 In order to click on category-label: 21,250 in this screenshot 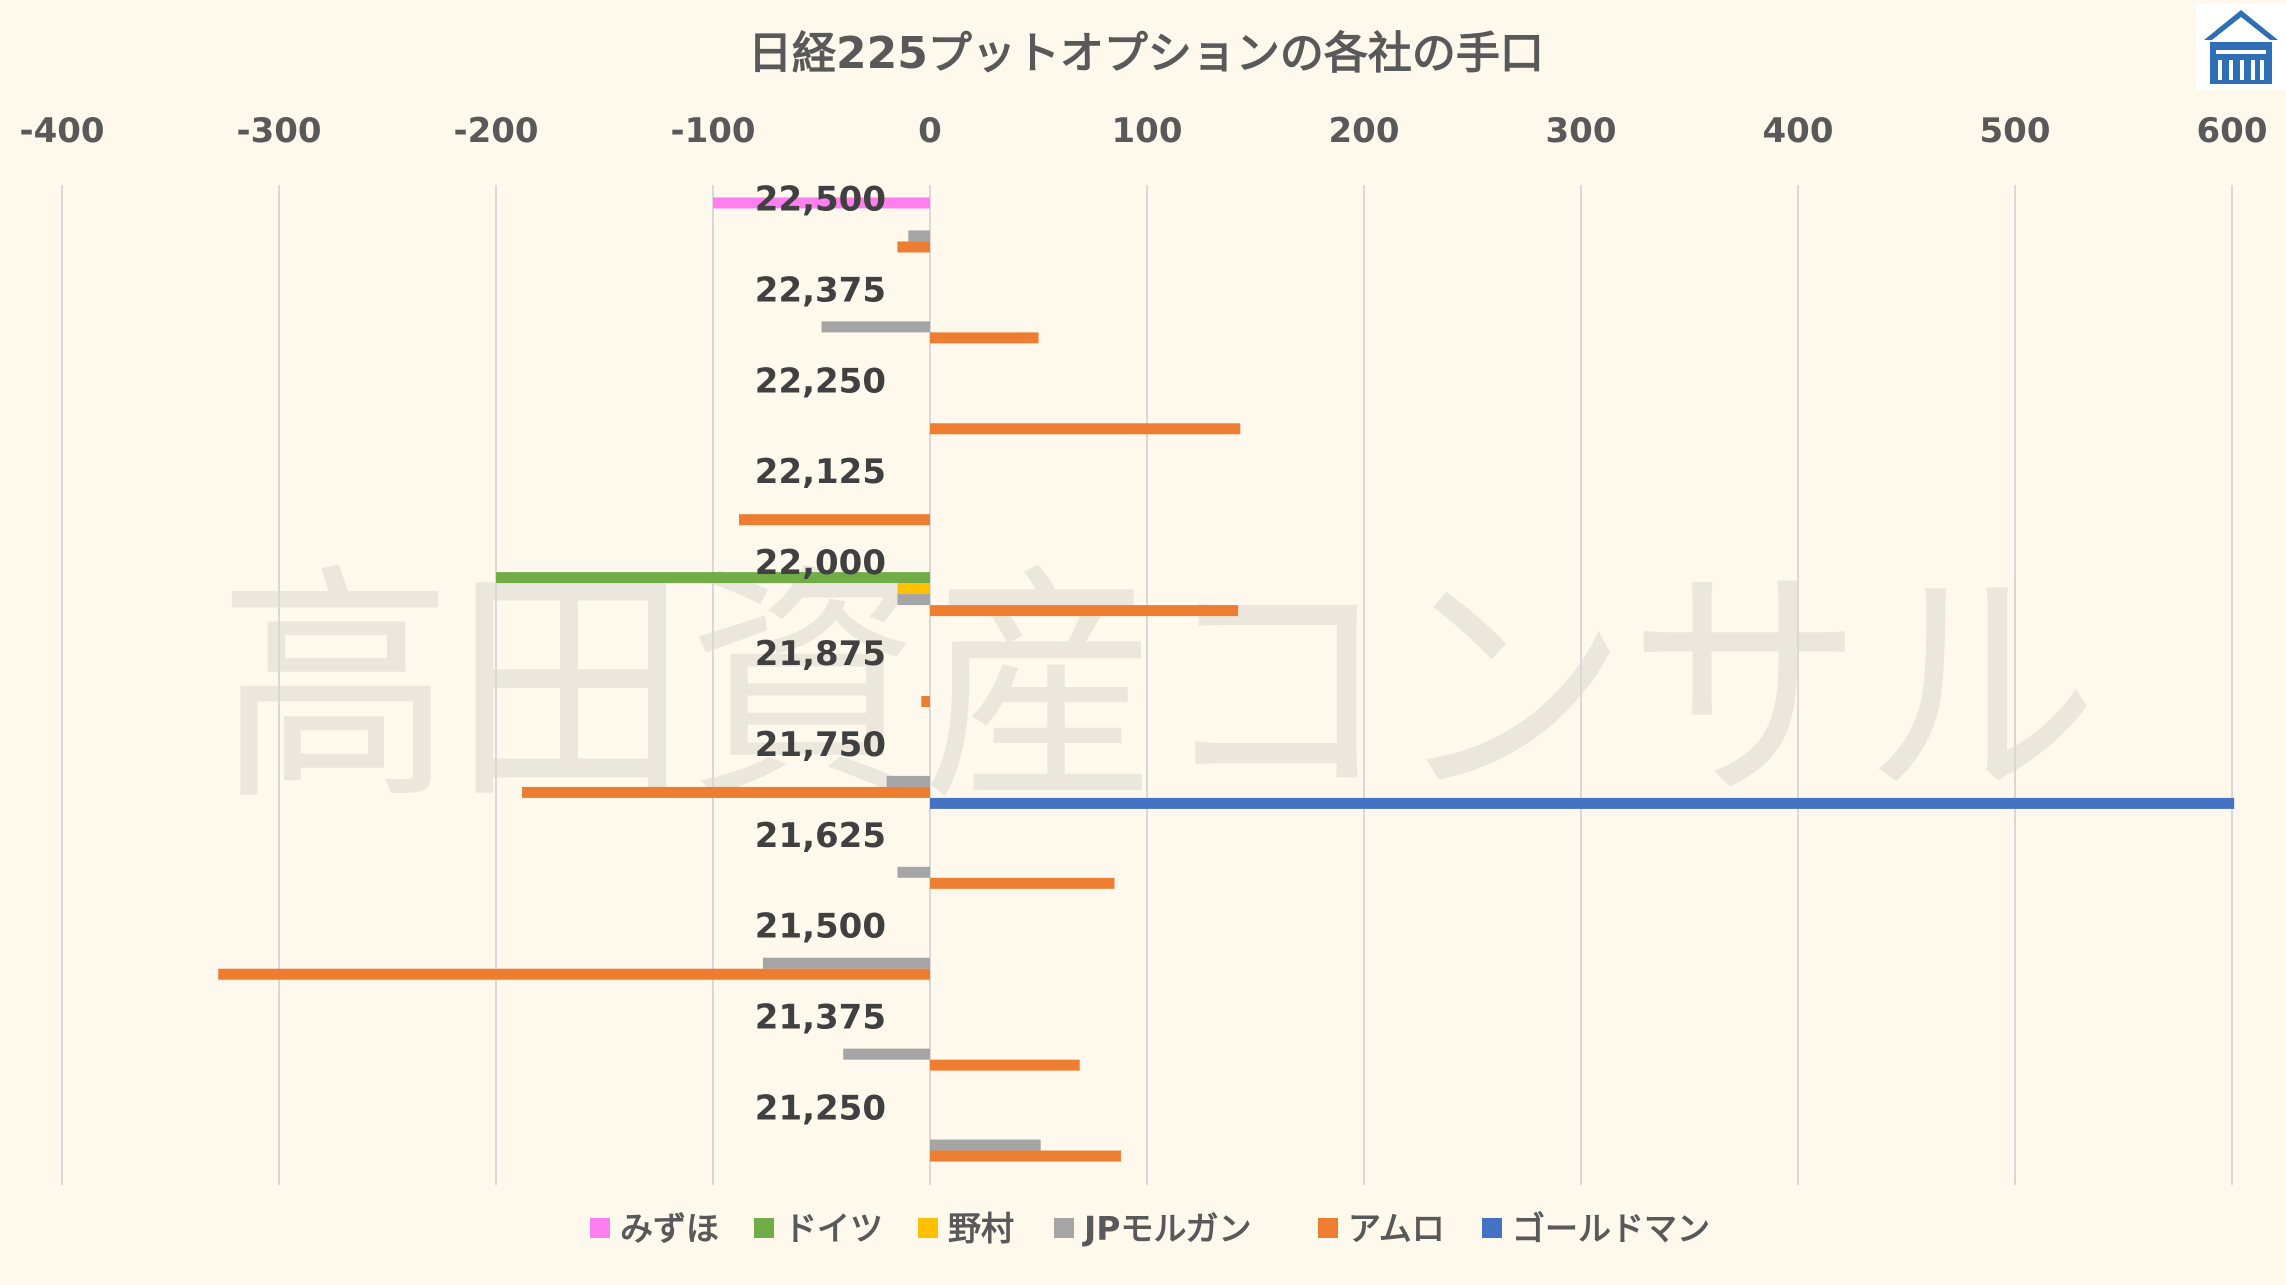, I will do `click(820, 1109)`.